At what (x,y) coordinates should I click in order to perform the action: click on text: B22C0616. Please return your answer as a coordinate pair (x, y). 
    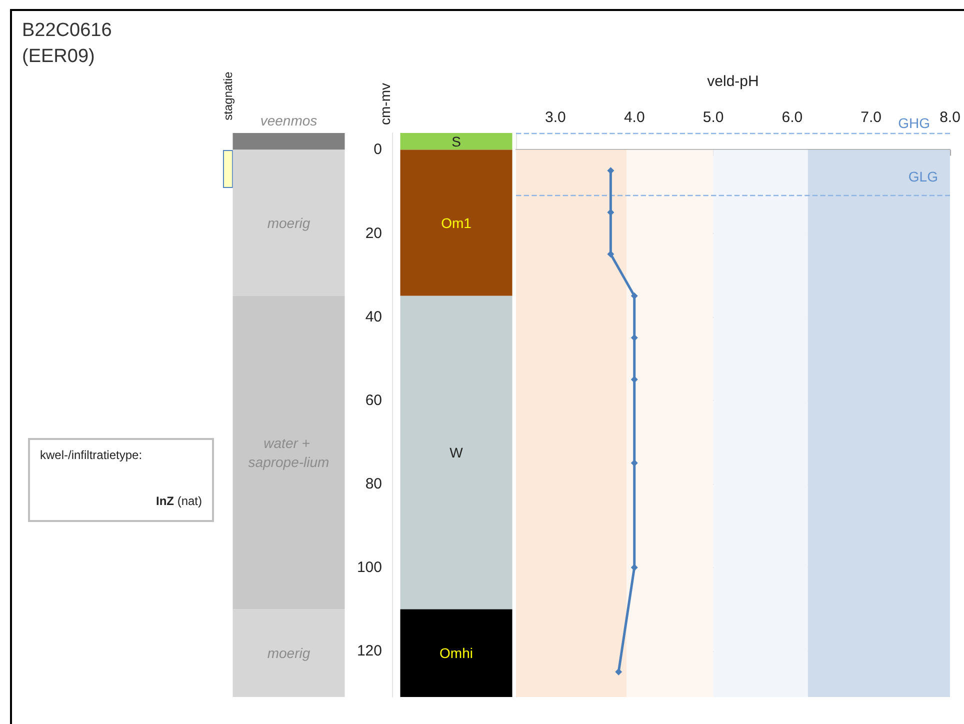
    Looking at the image, I should click on (67, 31).